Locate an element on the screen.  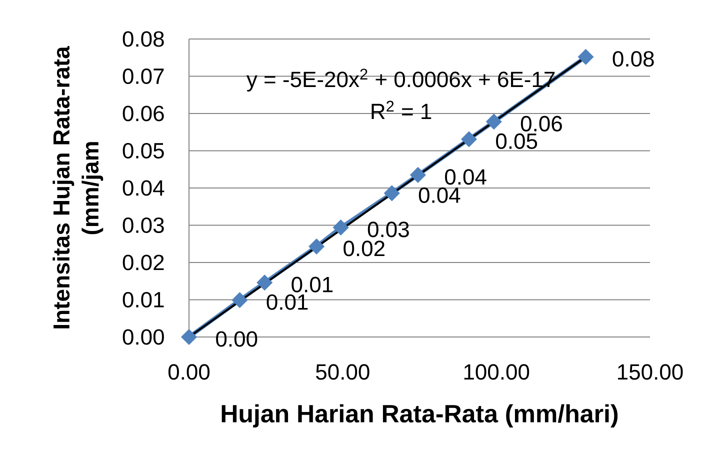
y-tick-label: 0.06 is located at coordinates (143, 114).